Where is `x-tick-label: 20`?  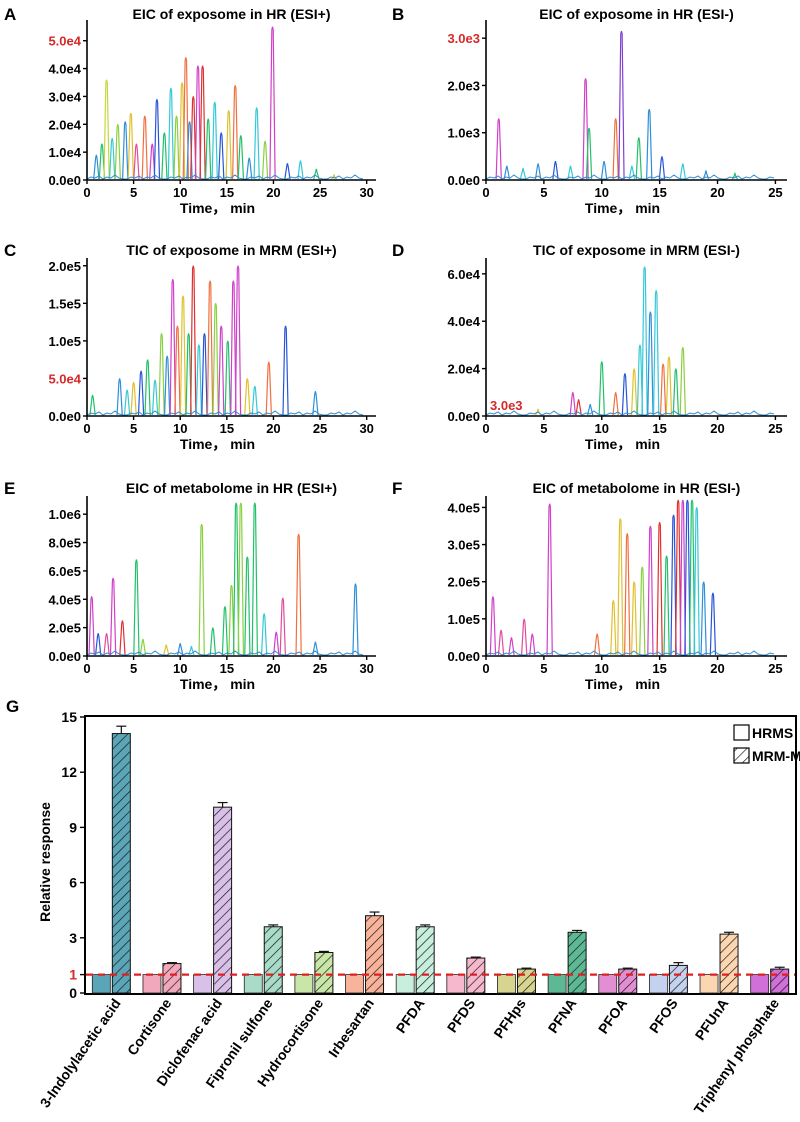
x-tick-label: 20 is located at coordinates (273, 668).